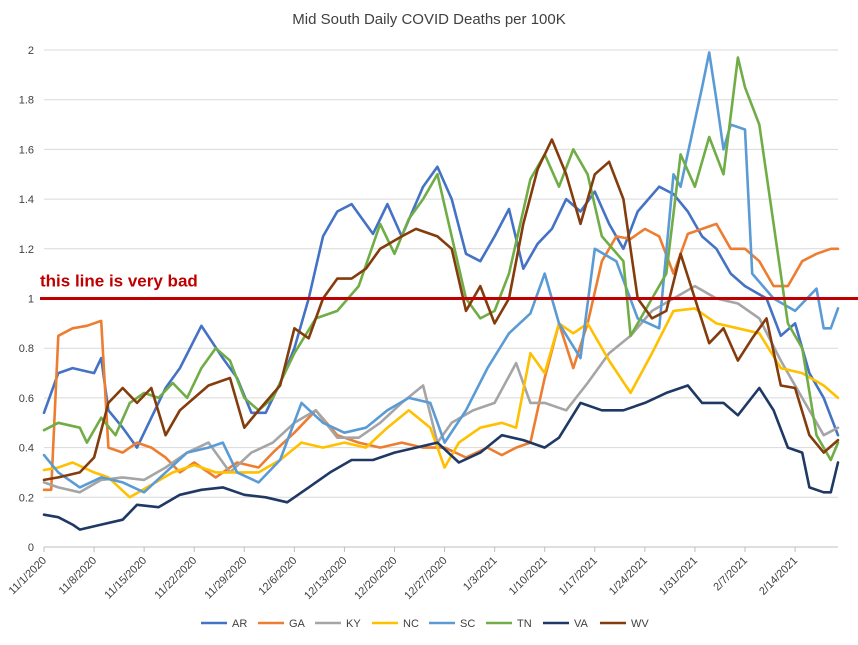 The height and width of the screenshot is (645, 858). Describe the element at coordinates (26, 498) in the screenshot. I see `y-tick-label: 0.2` at that location.